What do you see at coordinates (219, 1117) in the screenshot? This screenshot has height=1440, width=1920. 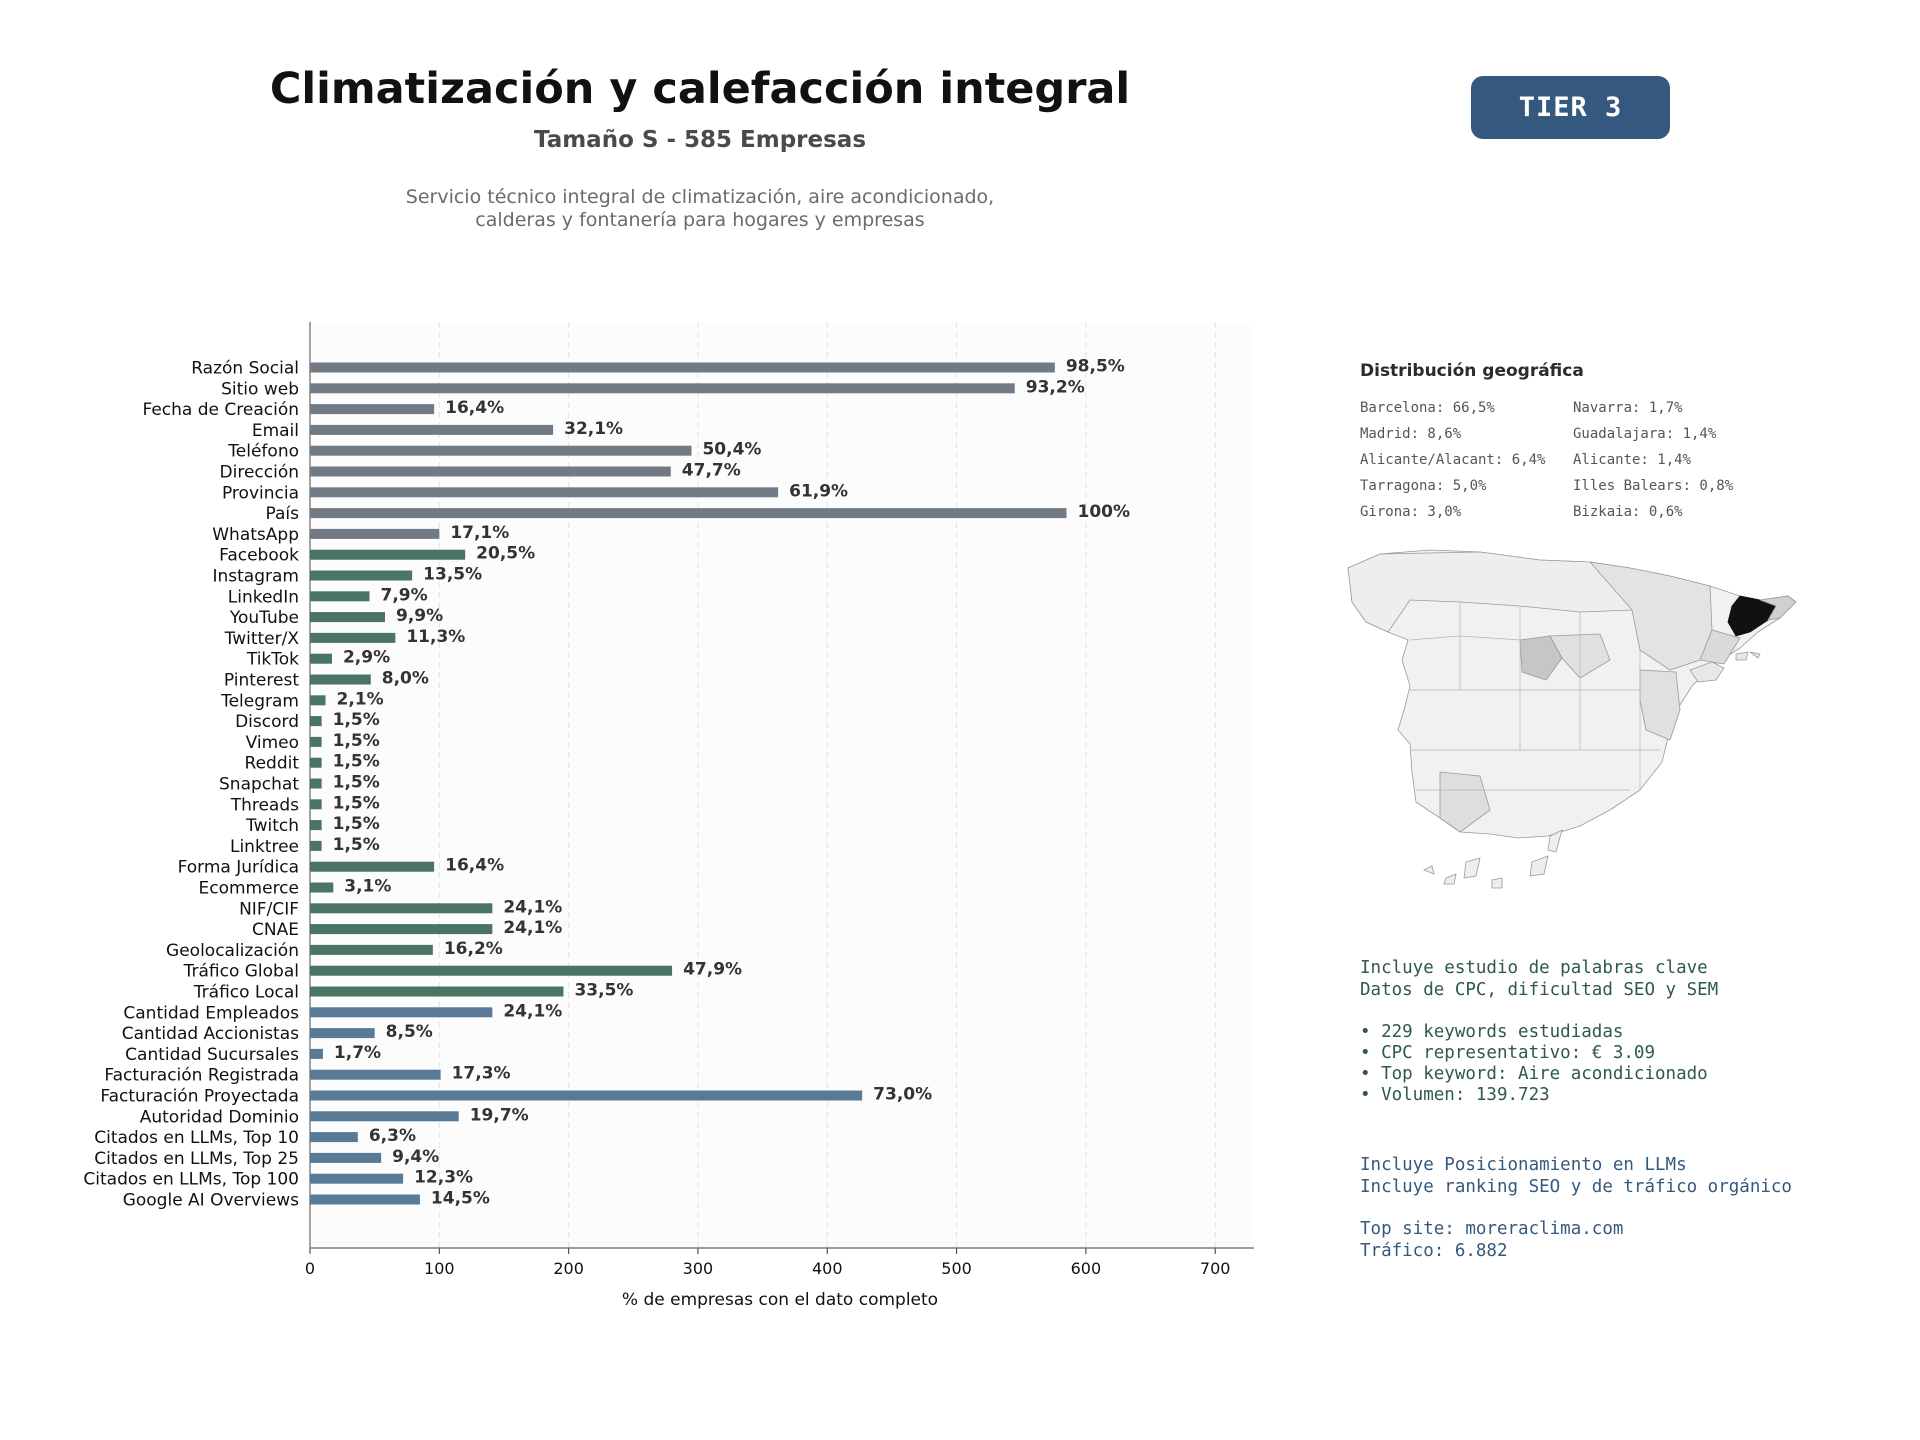 I see `category-label: Autoridad Dominio` at bounding box center [219, 1117].